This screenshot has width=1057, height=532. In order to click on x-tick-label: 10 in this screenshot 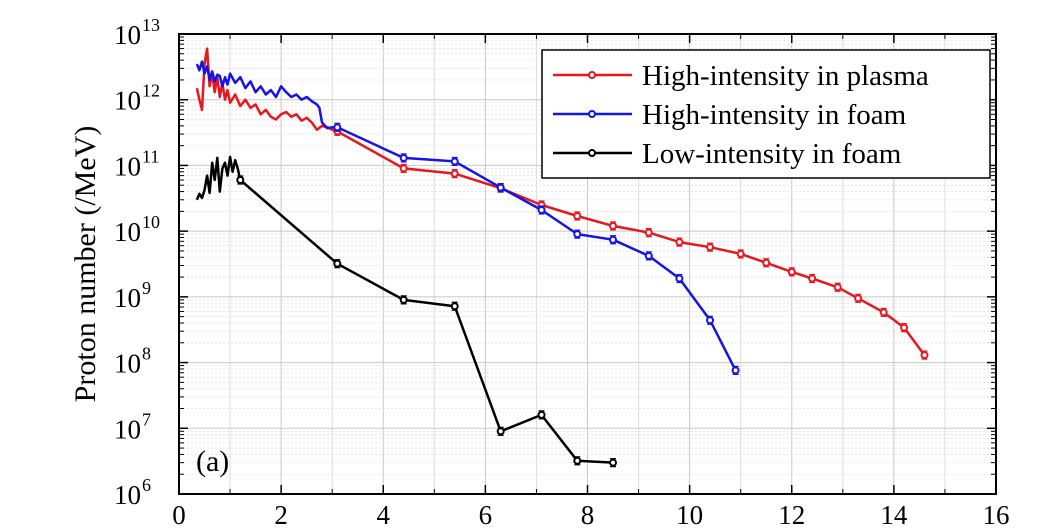, I will do `click(689, 515)`.